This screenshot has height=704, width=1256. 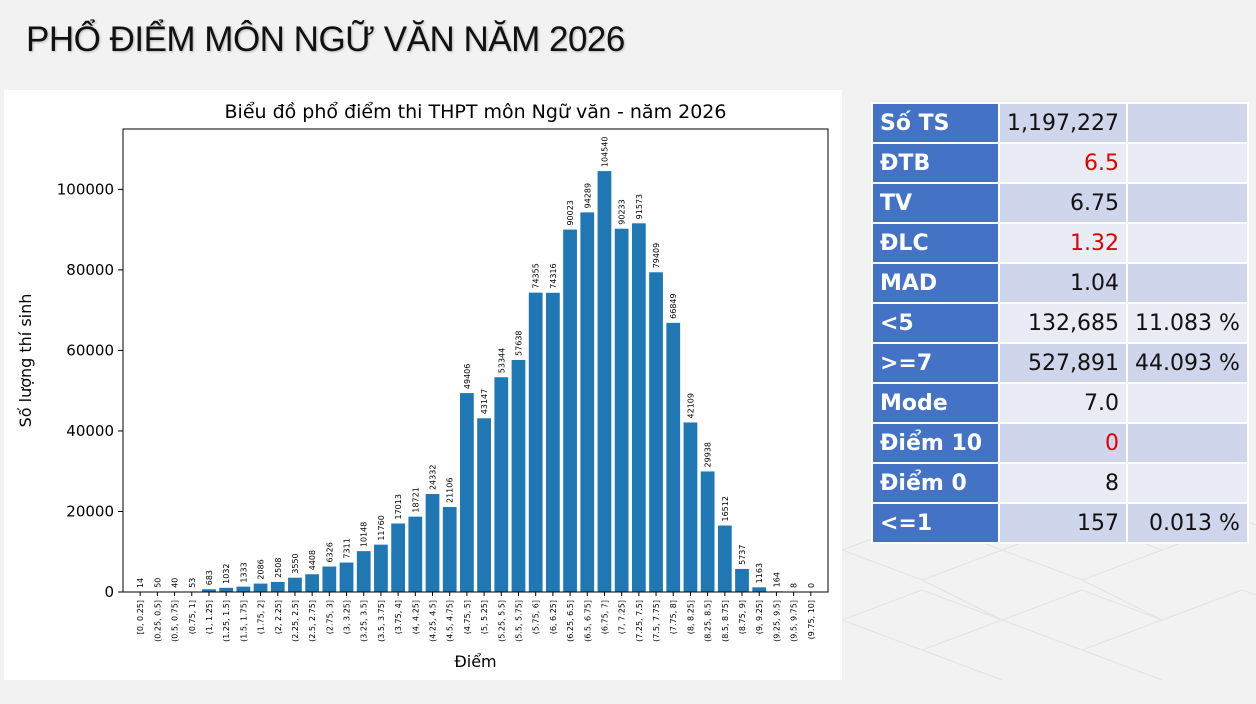 I want to click on x-tick-label: (0.25, 0.5], so click(x=157, y=621).